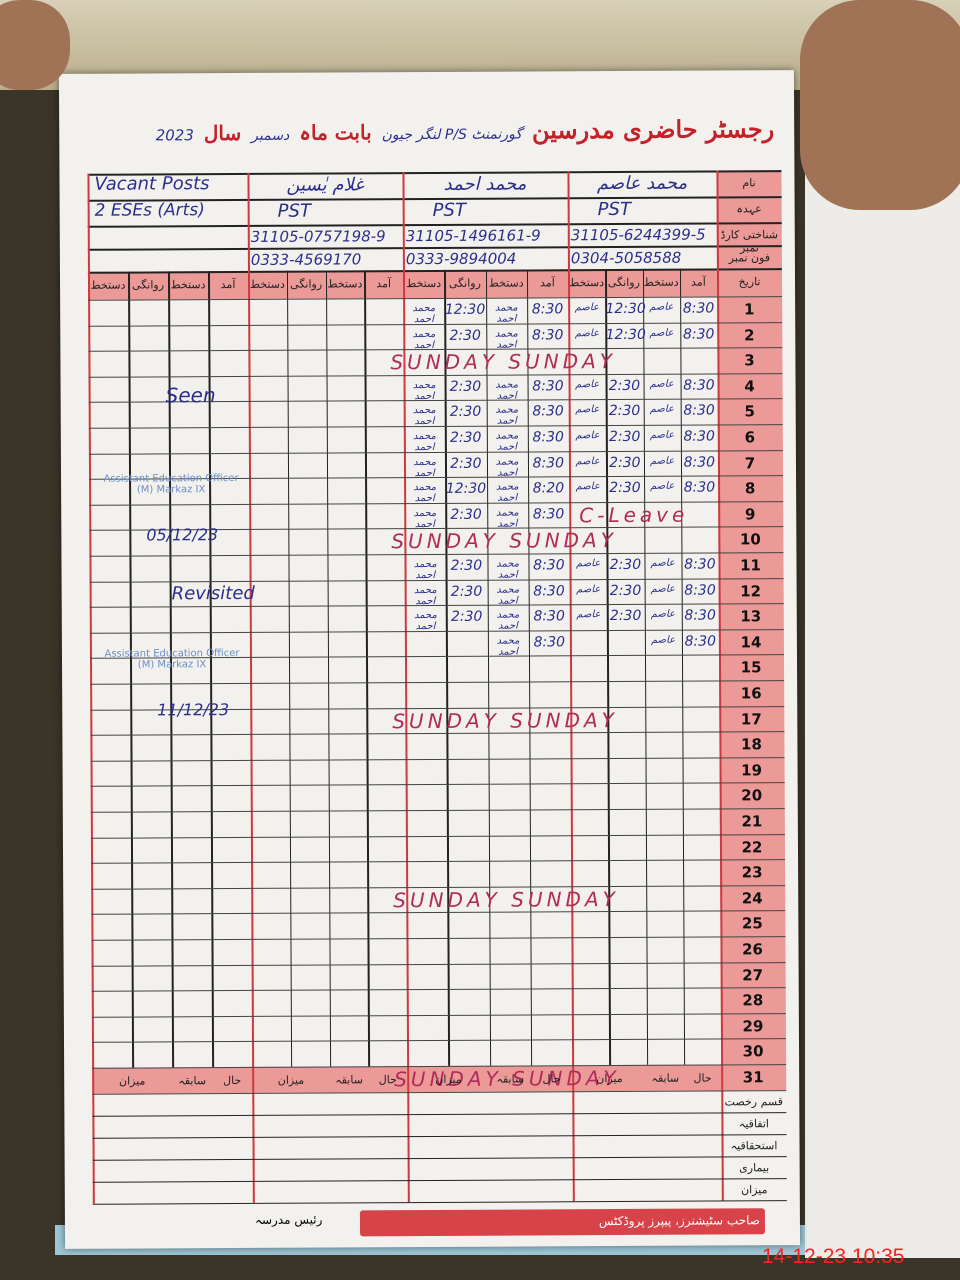  What do you see at coordinates (752, 795) in the screenshot?
I see `date-number: 20` at bounding box center [752, 795].